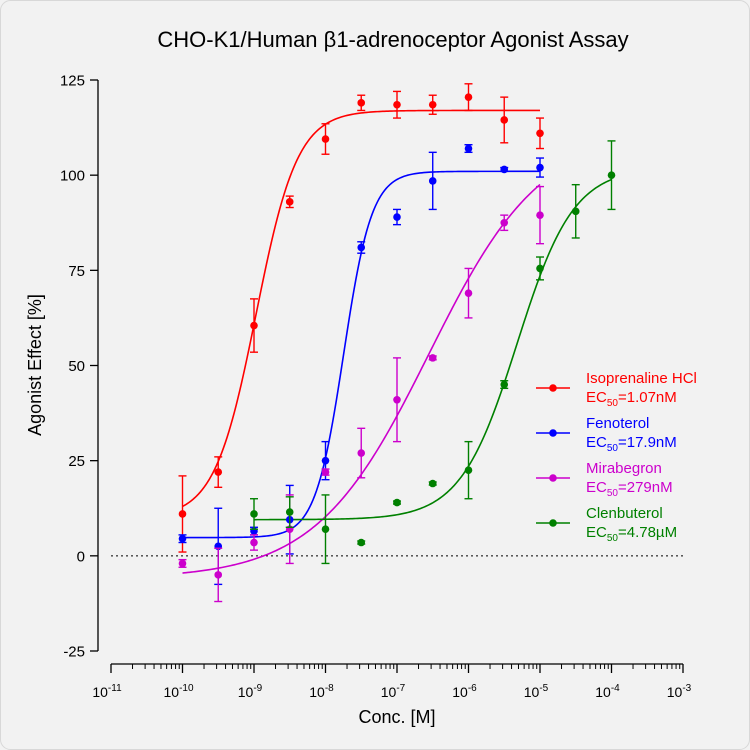  I want to click on legend-ec50: EC50=1.07nM, so click(631, 399).